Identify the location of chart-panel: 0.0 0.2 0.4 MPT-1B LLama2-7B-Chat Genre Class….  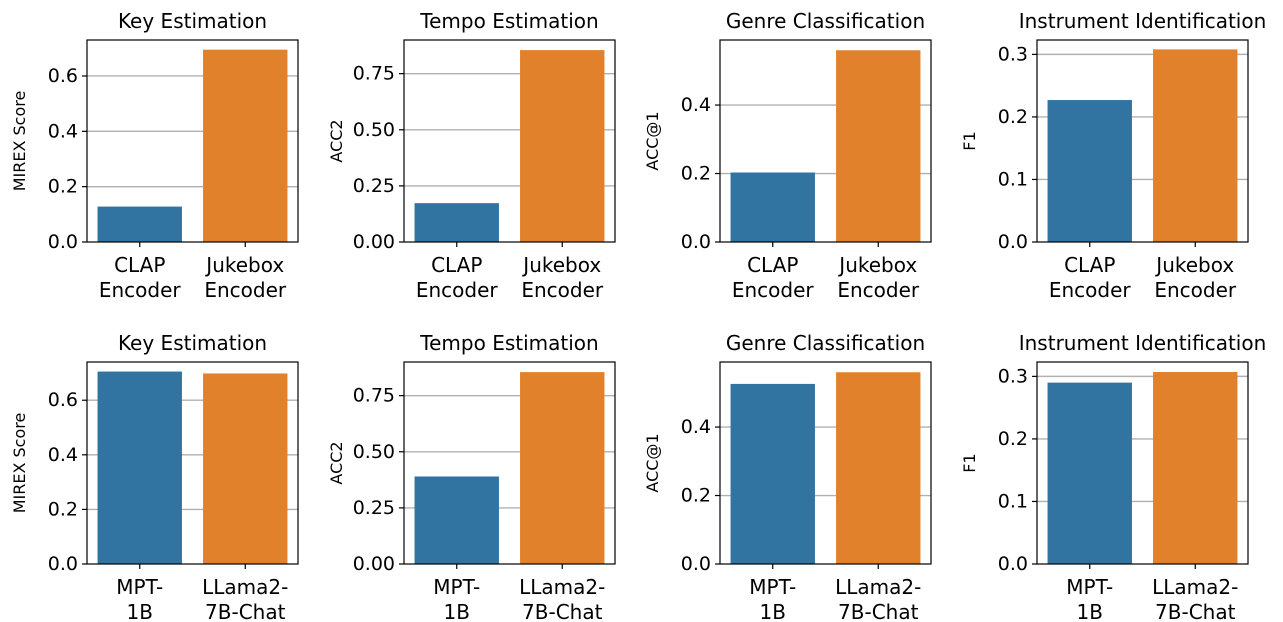
(787, 476).